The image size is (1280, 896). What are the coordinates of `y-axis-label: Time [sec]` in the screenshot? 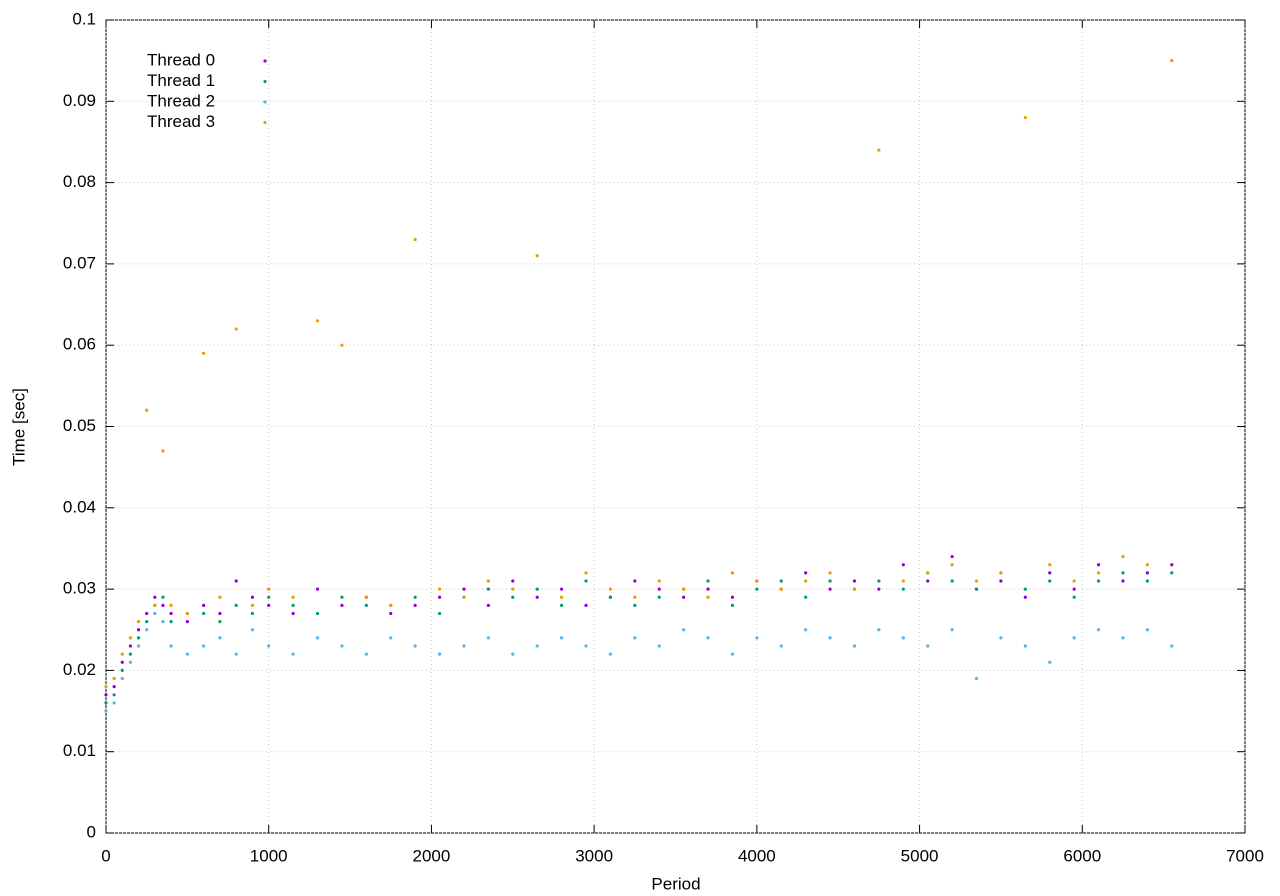 It's located at (18, 427).